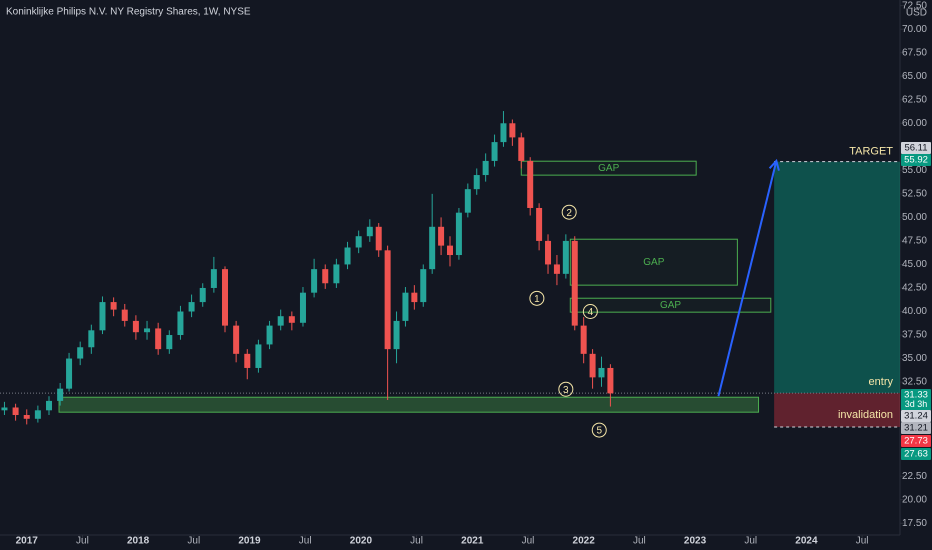 The width and height of the screenshot is (932, 550). Describe the element at coordinates (914, 499) in the screenshot. I see `y-tick-label: 20.00` at that location.